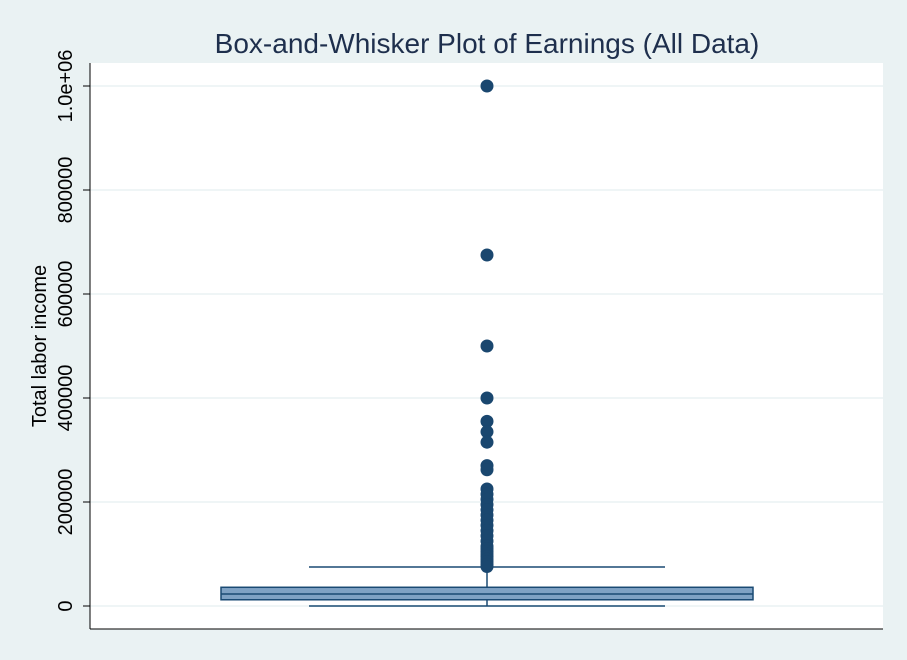 The width and height of the screenshot is (907, 660). What do you see at coordinates (66, 294) in the screenshot?
I see `y-tick-label: 600000` at bounding box center [66, 294].